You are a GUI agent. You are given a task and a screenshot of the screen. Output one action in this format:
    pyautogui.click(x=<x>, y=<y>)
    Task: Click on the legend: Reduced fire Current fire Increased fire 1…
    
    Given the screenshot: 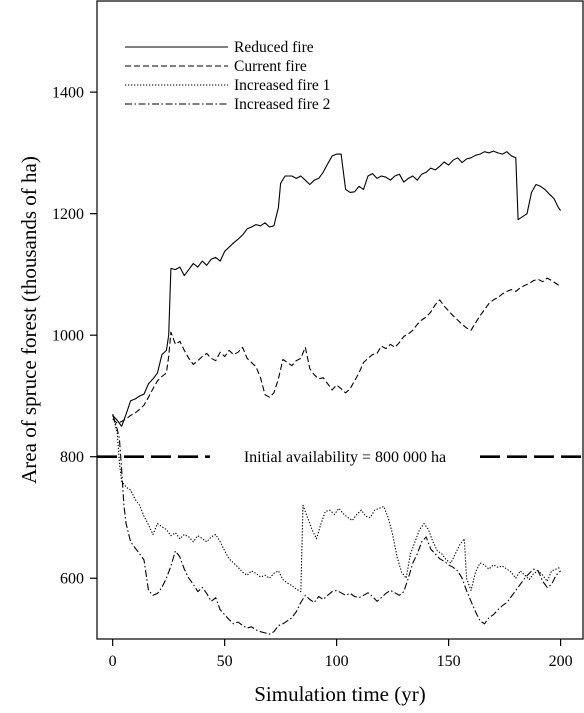 What is the action you would take?
    pyautogui.click(x=227, y=76)
    